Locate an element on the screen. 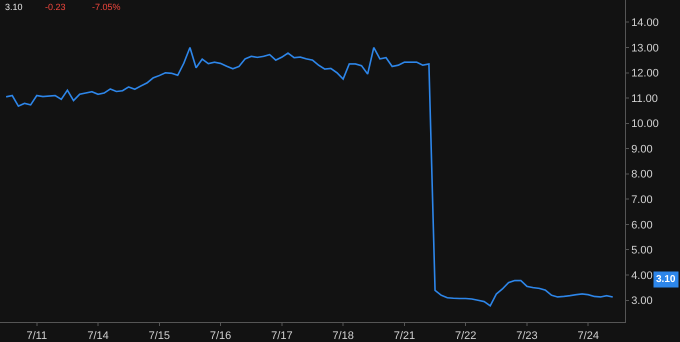  x-tick-label: 7/23 is located at coordinates (527, 336).